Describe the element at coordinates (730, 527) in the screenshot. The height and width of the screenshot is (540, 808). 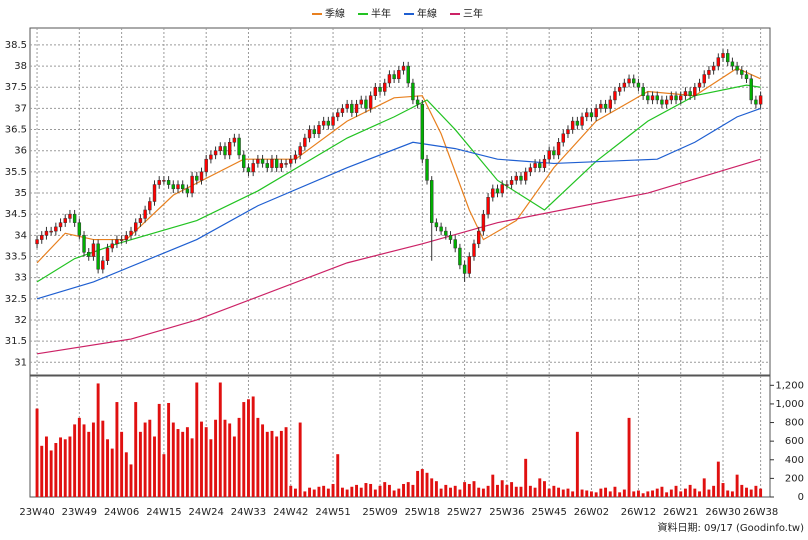
I see `source-note: 資料日期: 09/17 (Goodinfo.tw)` at that location.